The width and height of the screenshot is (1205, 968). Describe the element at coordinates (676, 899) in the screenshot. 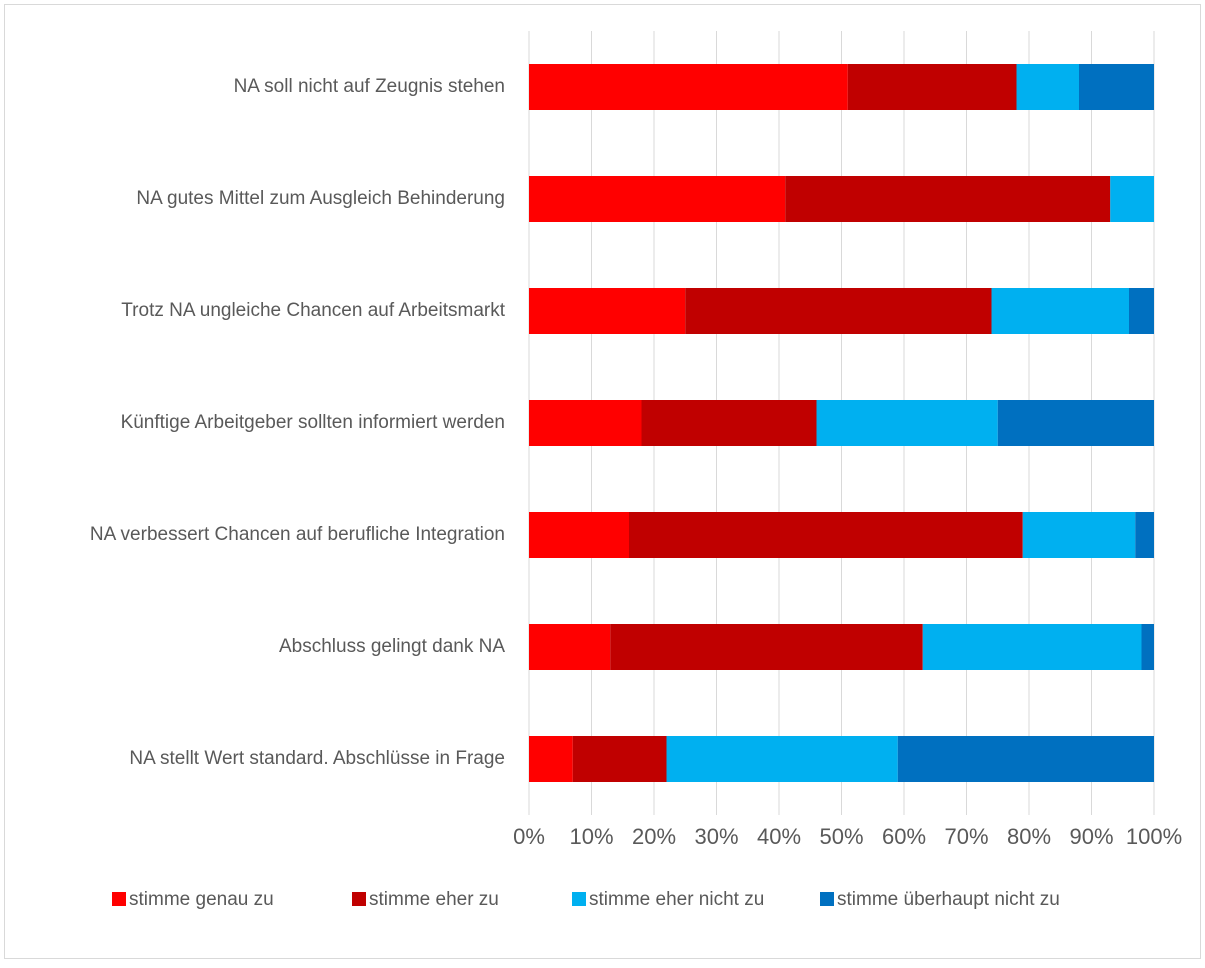

I see `legend-label: stimme eher nicht zu` at that location.